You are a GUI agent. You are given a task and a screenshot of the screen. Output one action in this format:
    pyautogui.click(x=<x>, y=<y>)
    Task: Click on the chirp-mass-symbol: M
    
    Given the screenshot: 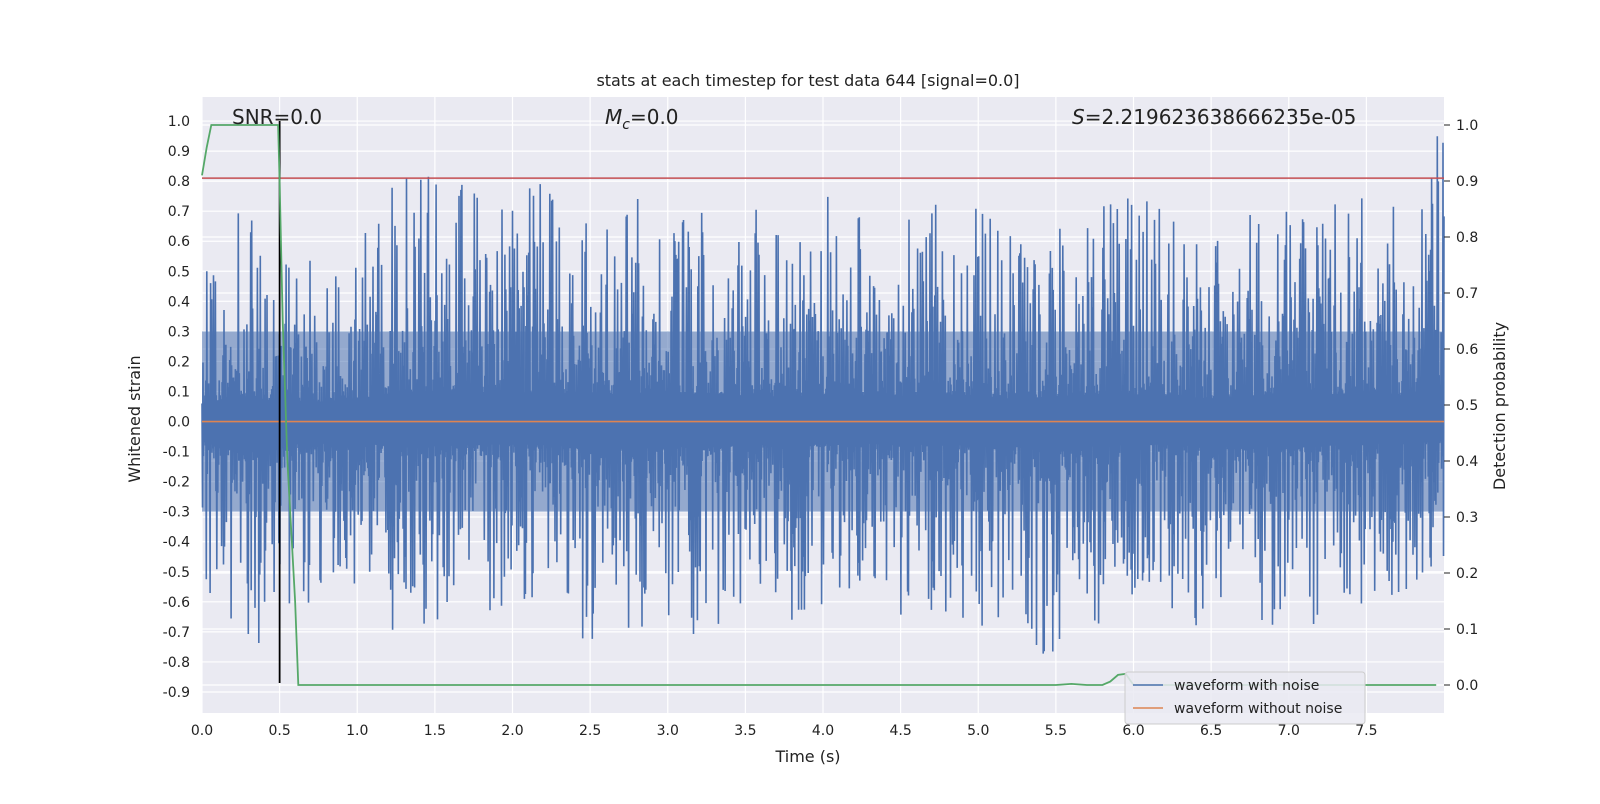 What is the action you would take?
    pyautogui.click(x=613, y=117)
    